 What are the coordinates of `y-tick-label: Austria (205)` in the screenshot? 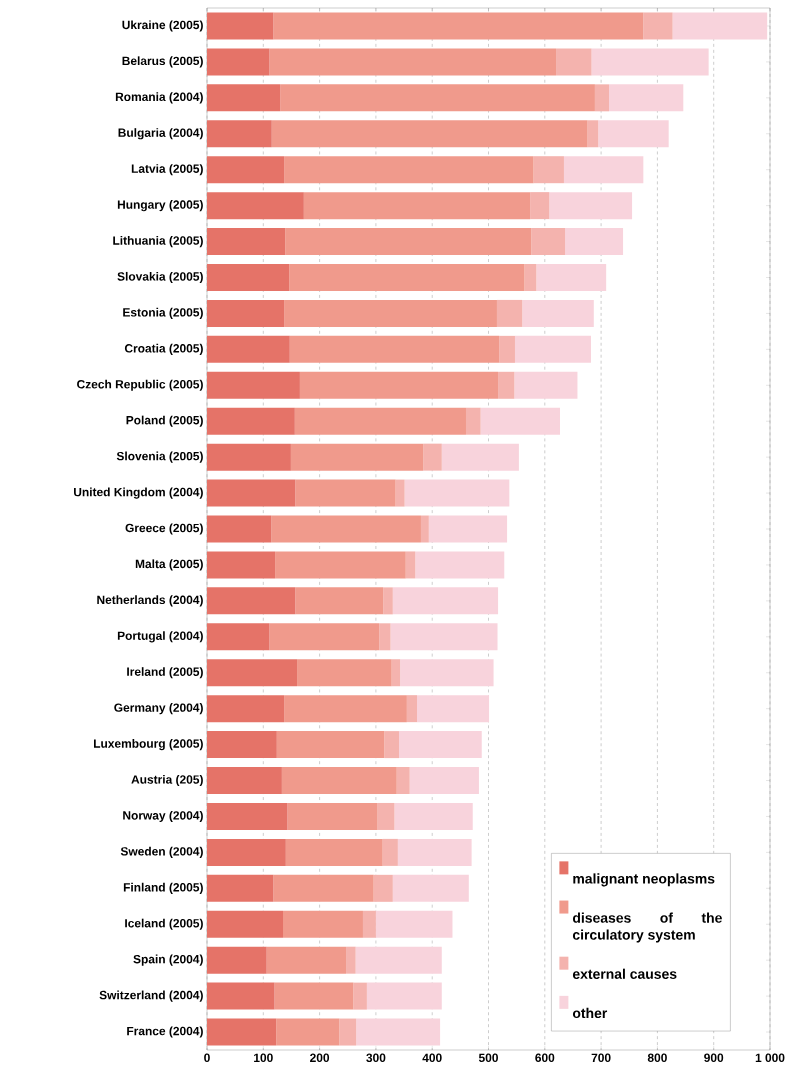 It's located at (167, 780).